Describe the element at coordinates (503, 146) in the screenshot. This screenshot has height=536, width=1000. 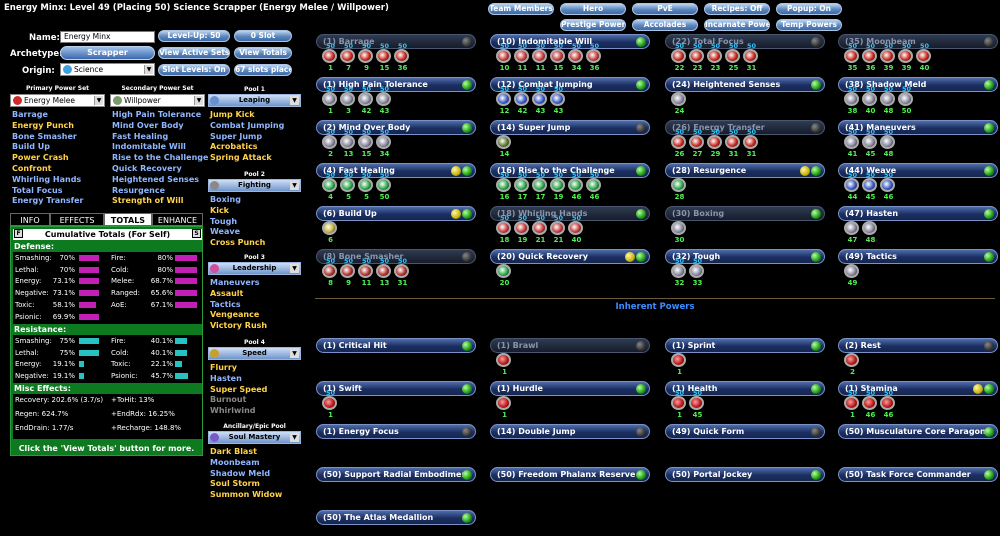
I see `enhancement-slot: 14` at that location.